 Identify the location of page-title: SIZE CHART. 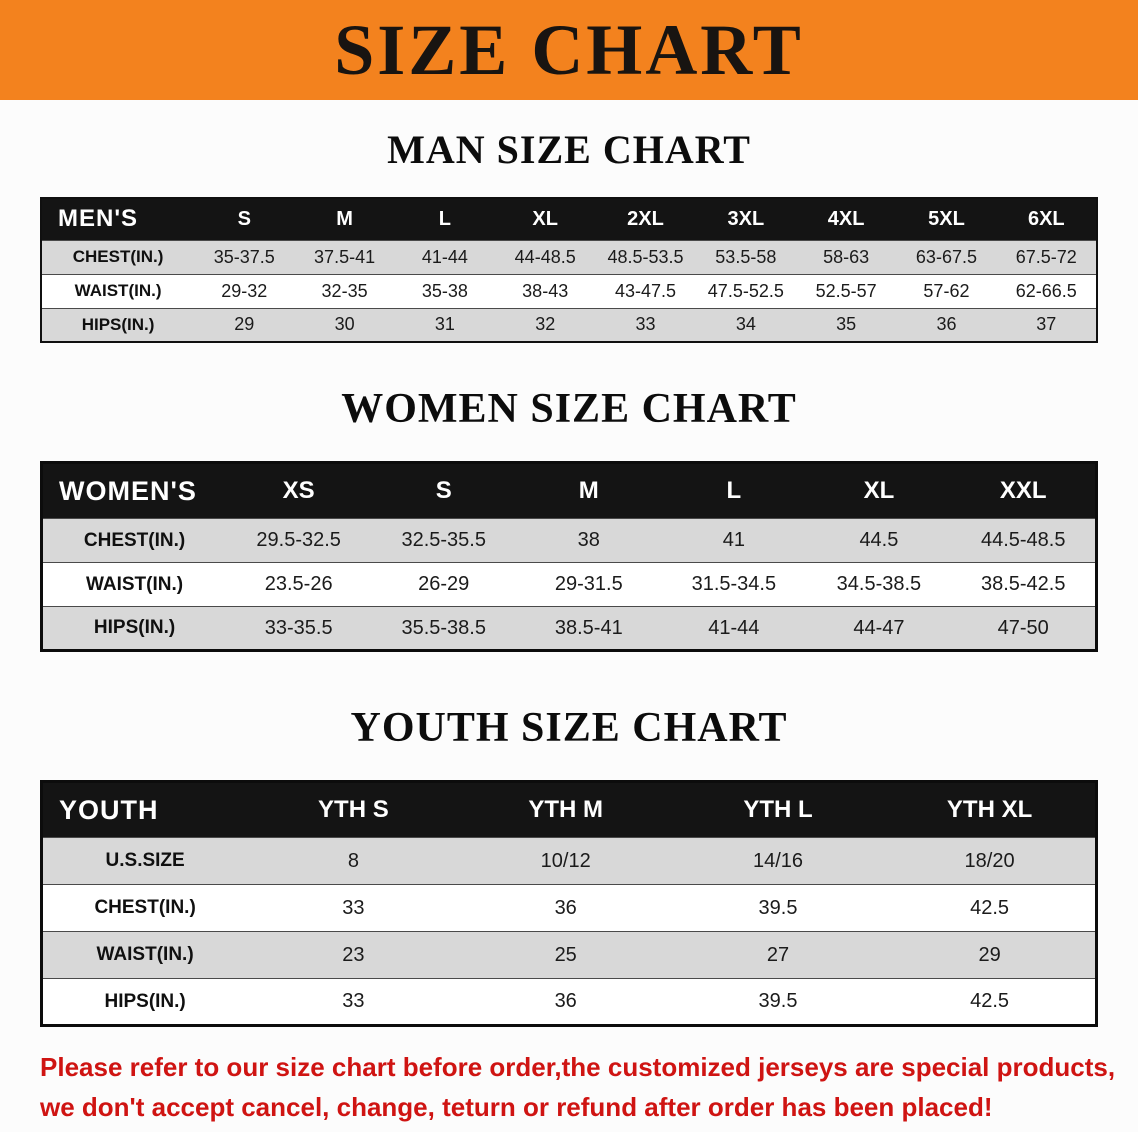
(569, 49).